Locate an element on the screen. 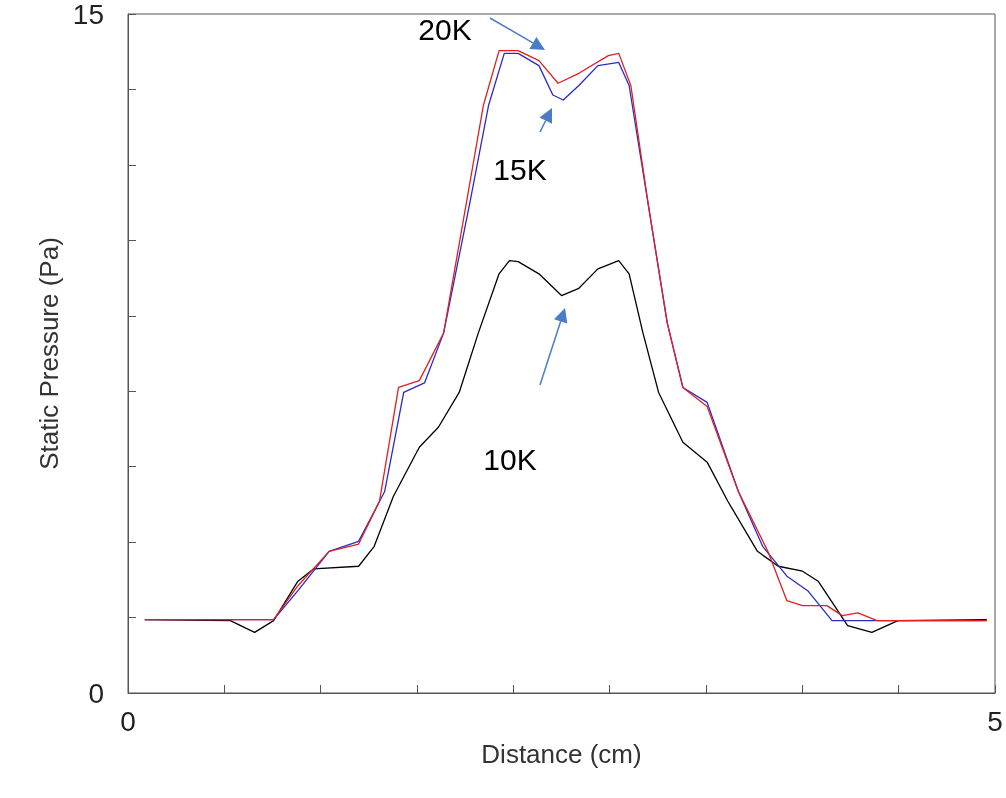 The image size is (1006, 798). annotation: 20K is located at coordinates (445, 30).